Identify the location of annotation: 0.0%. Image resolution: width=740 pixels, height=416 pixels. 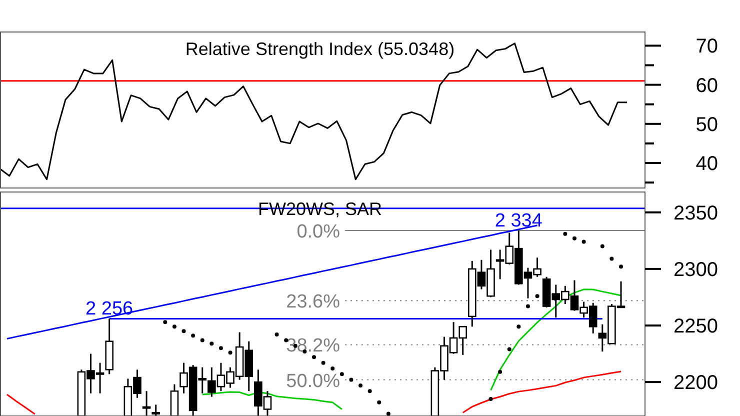
(318, 231).